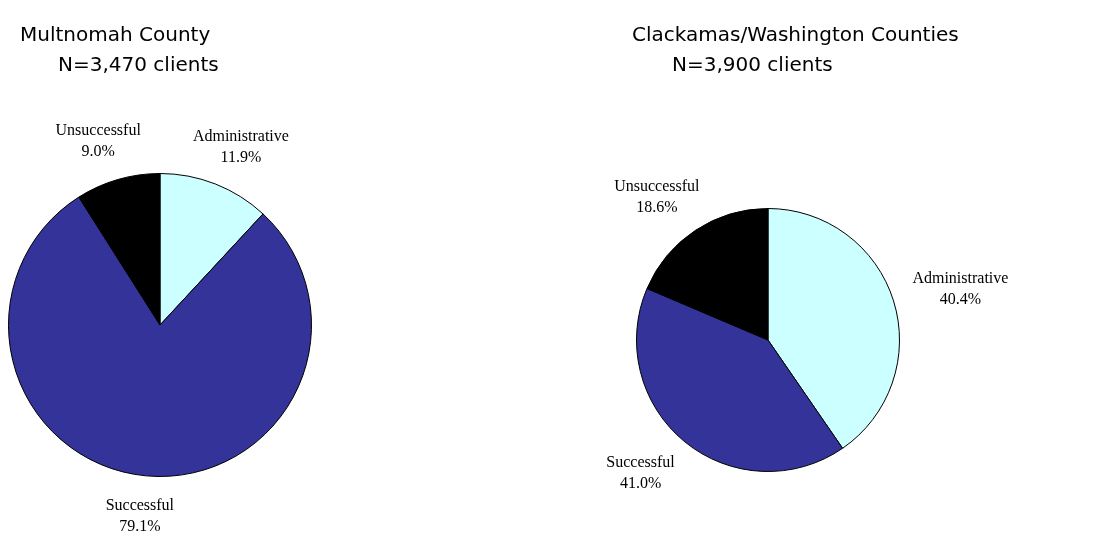  Describe the element at coordinates (140, 525) in the screenshot. I see `data-label: 79.1%` at that location.